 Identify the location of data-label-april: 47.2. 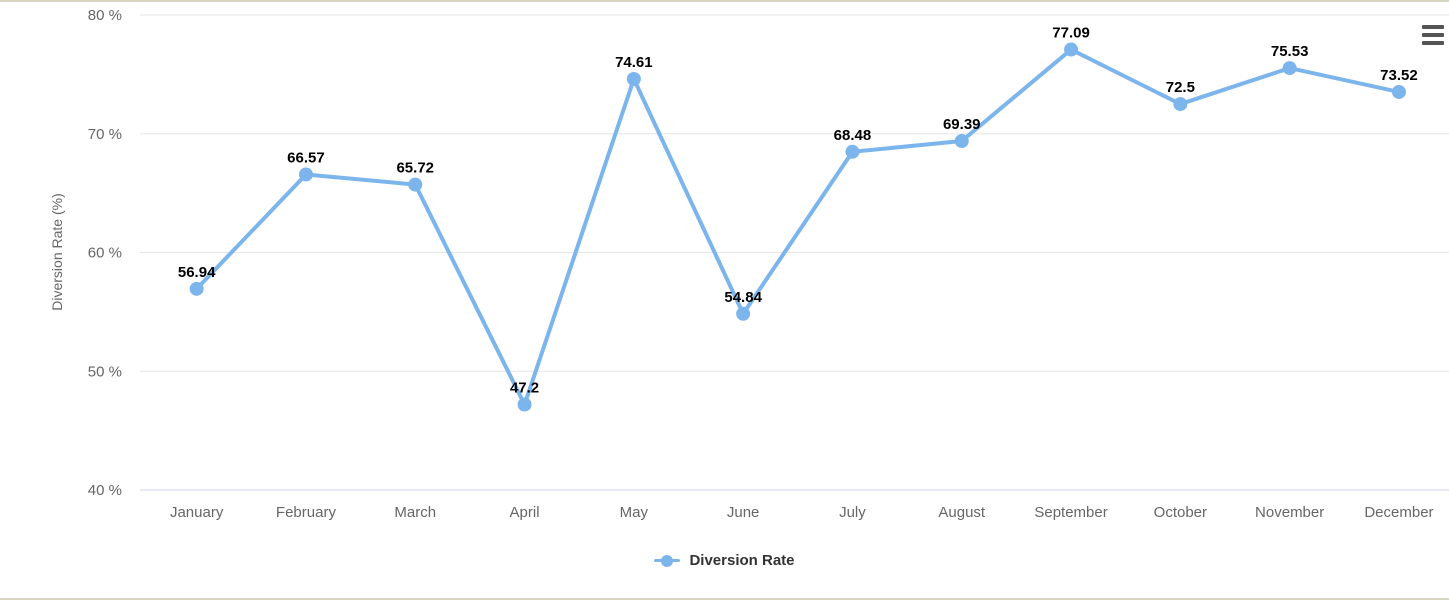
(524, 388).